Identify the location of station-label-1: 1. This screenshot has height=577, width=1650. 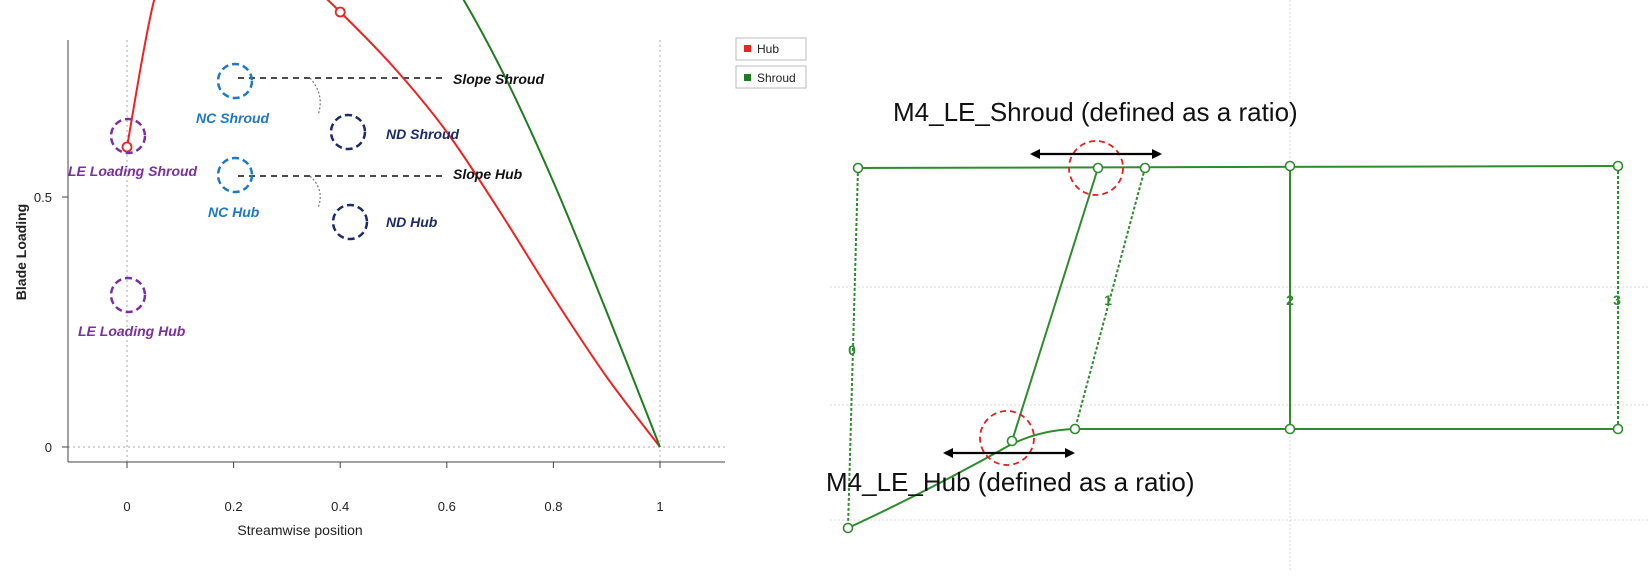
(1108, 300).